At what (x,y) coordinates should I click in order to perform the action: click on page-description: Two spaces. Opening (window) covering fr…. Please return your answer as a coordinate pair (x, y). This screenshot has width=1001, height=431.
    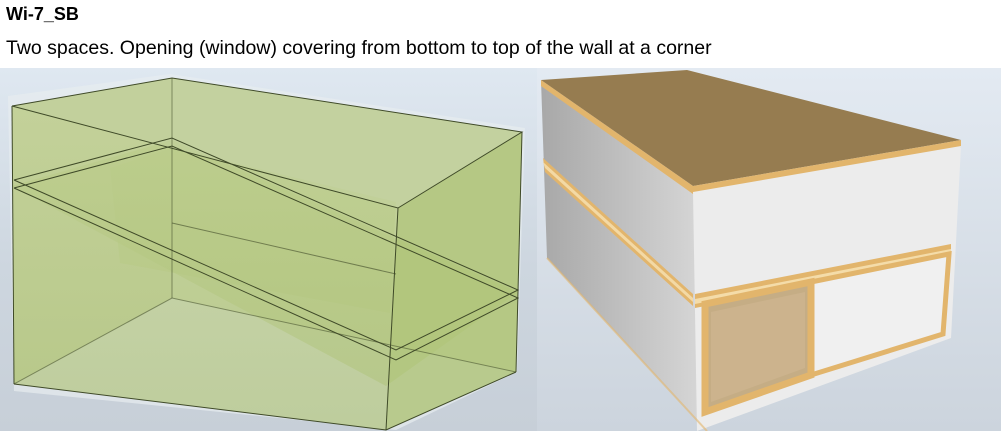
    Looking at the image, I should click on (359, 48).